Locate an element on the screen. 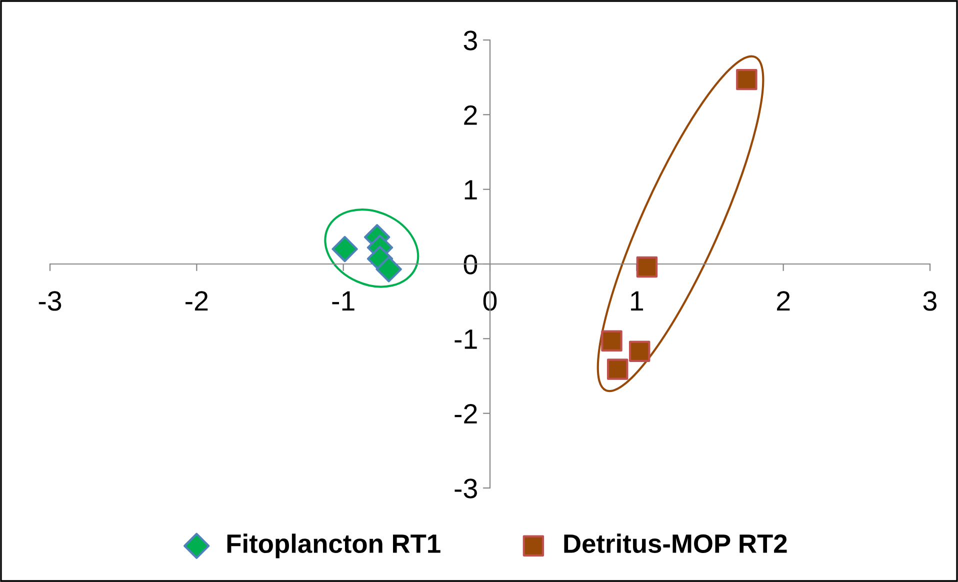 Image resolution: width=958 pixels, height=582 pixels. y-tick-label: -1 is located at coordinates (465, 339).